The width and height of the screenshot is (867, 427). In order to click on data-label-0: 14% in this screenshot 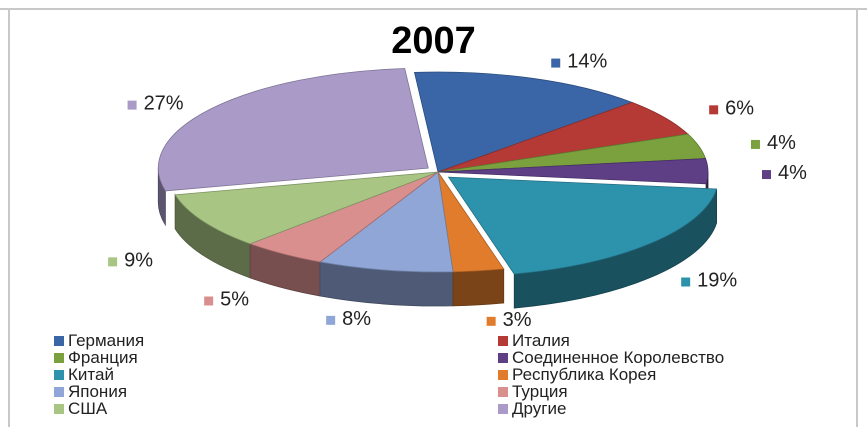, I will do `click(587, 62)`.